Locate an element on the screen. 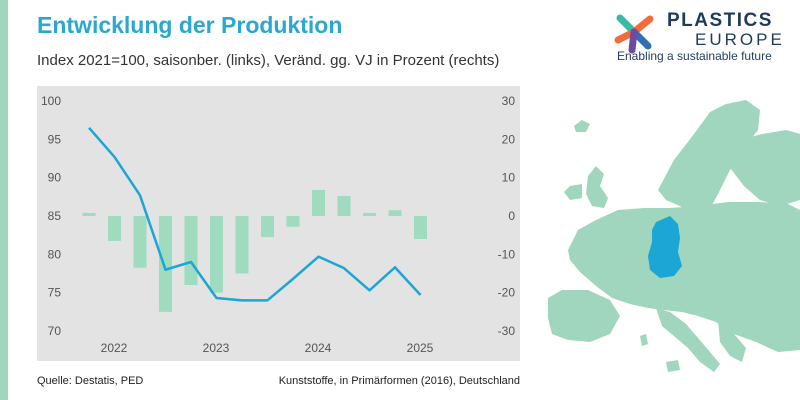  right-axis-tick: 0 is located at coordinates (511, 216).